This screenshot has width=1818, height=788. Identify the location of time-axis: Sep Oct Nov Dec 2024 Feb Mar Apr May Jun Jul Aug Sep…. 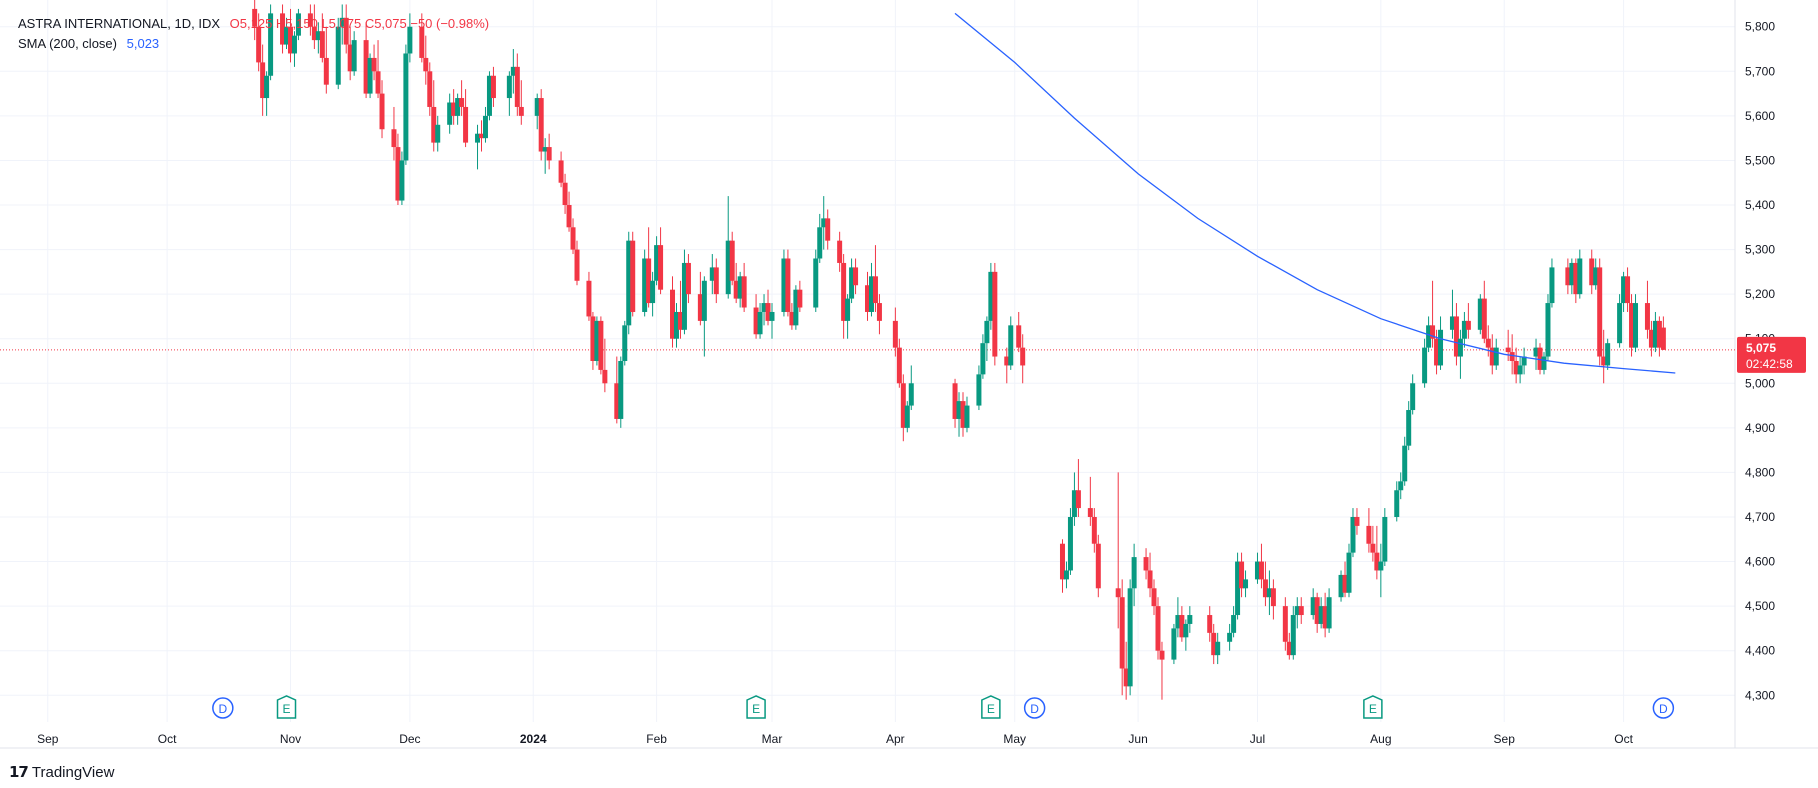
(835, 739).